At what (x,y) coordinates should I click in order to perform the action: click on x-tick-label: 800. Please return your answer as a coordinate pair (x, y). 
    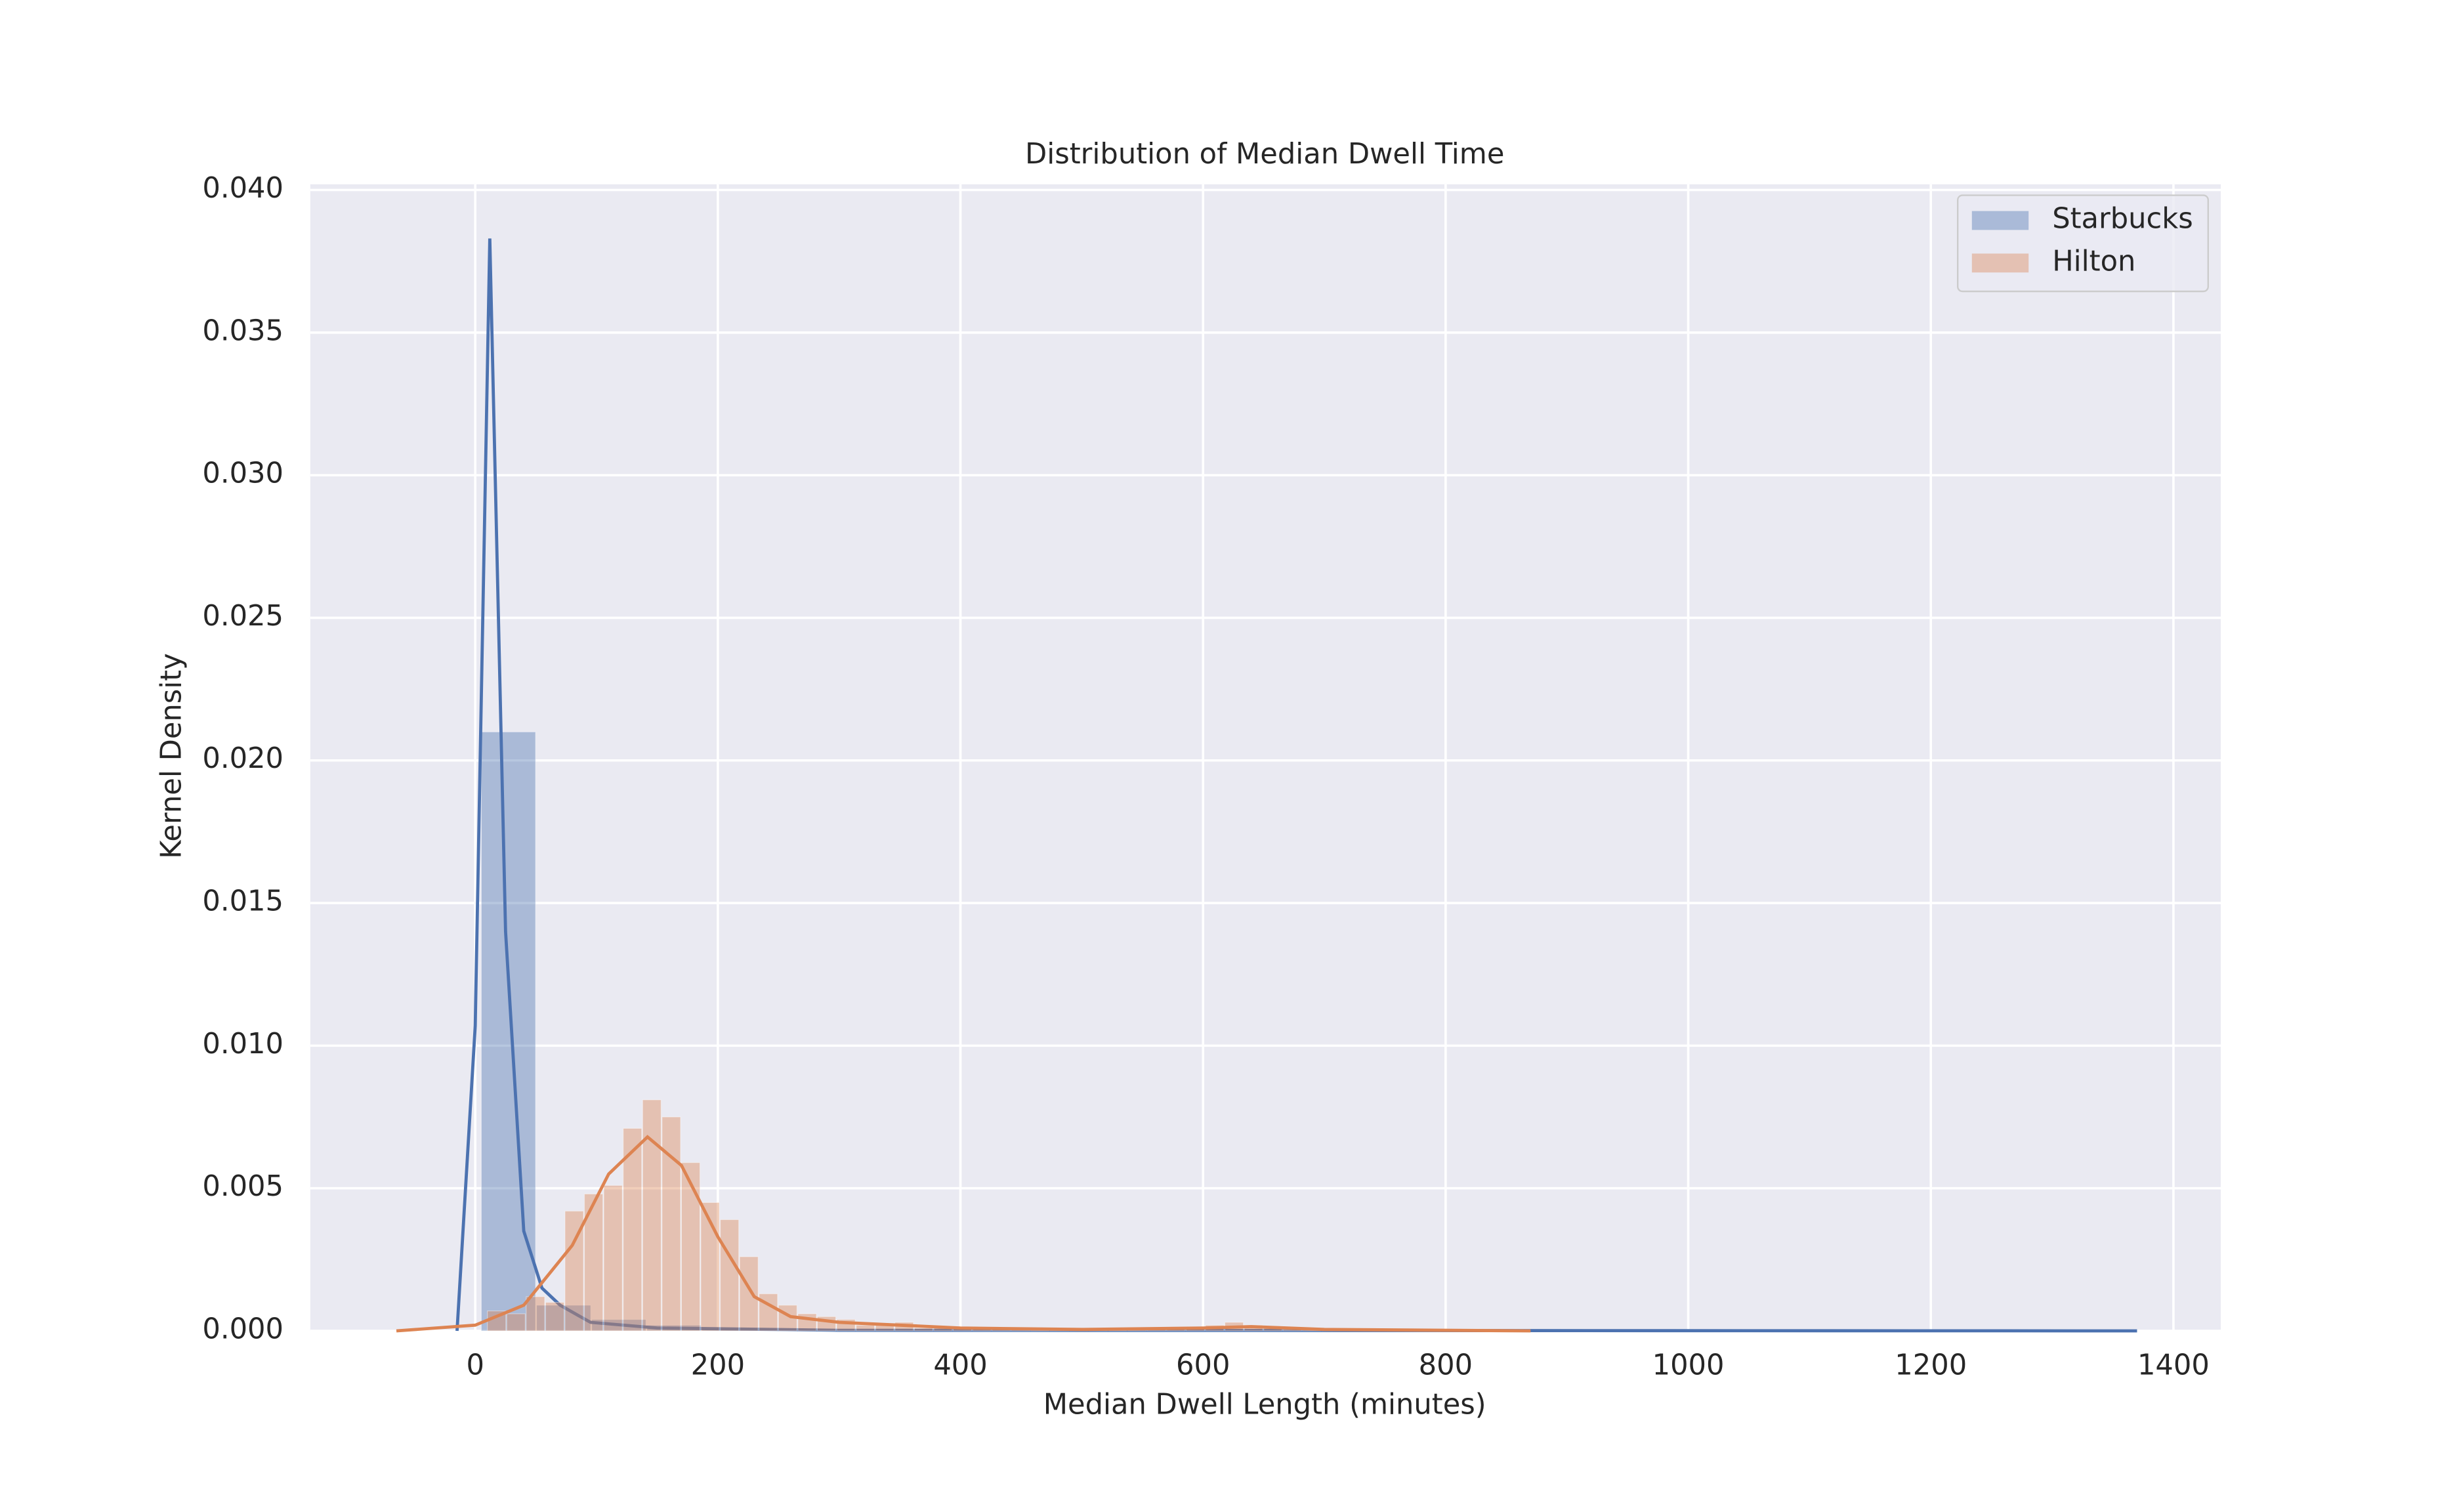
    Looking at the image, I should click on (1446, 1365).